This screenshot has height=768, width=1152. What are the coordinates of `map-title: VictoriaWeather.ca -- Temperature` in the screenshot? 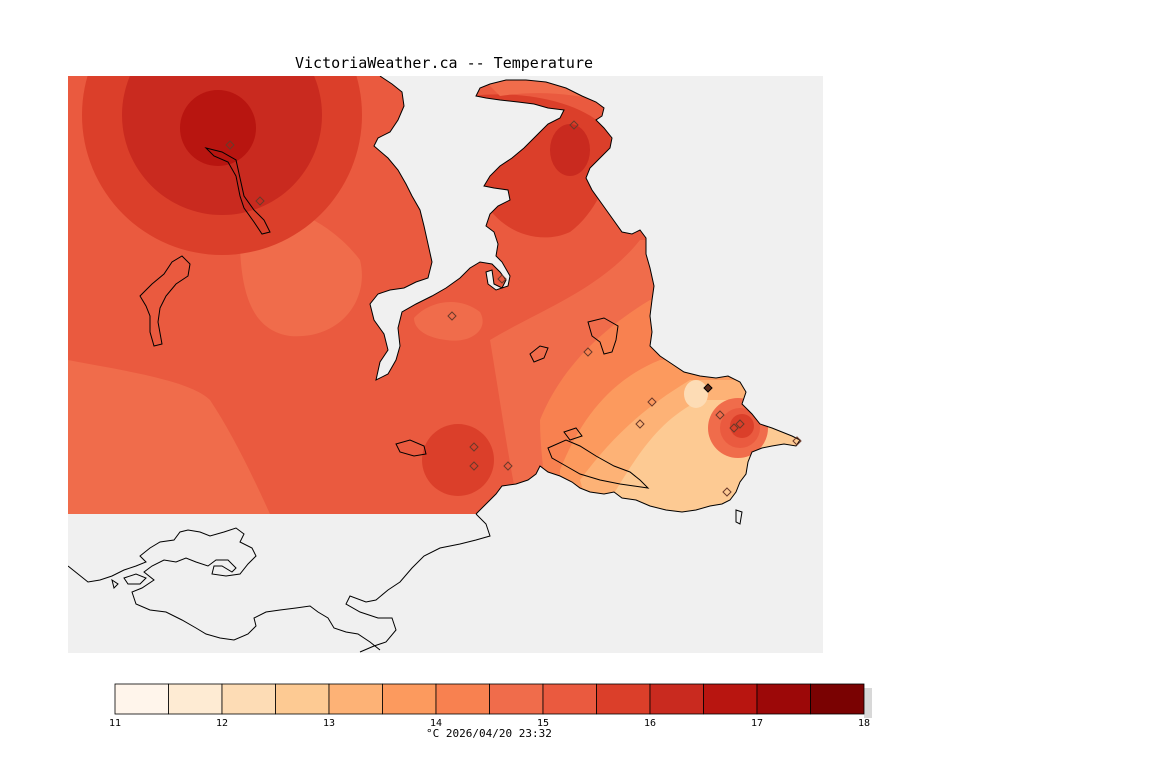 It's located at (444, 63).